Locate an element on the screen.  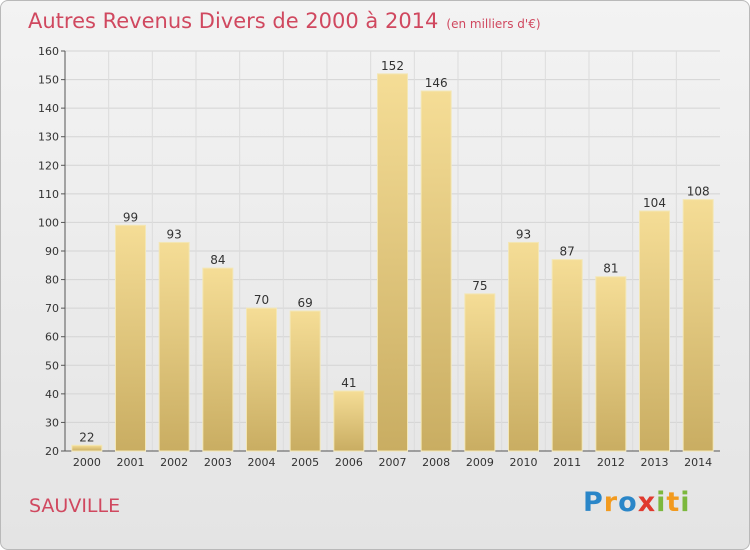
value-label: 146 is located at coordinates (436, 83).